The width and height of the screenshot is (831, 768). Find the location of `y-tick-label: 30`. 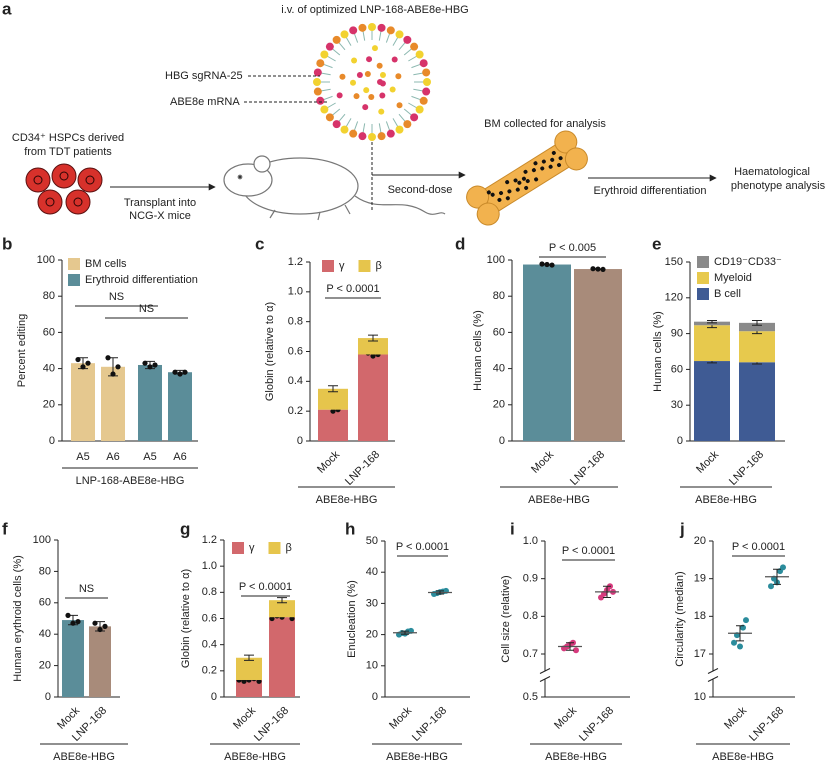

y-tick-label: 30 is located at coordinates (372, 603).